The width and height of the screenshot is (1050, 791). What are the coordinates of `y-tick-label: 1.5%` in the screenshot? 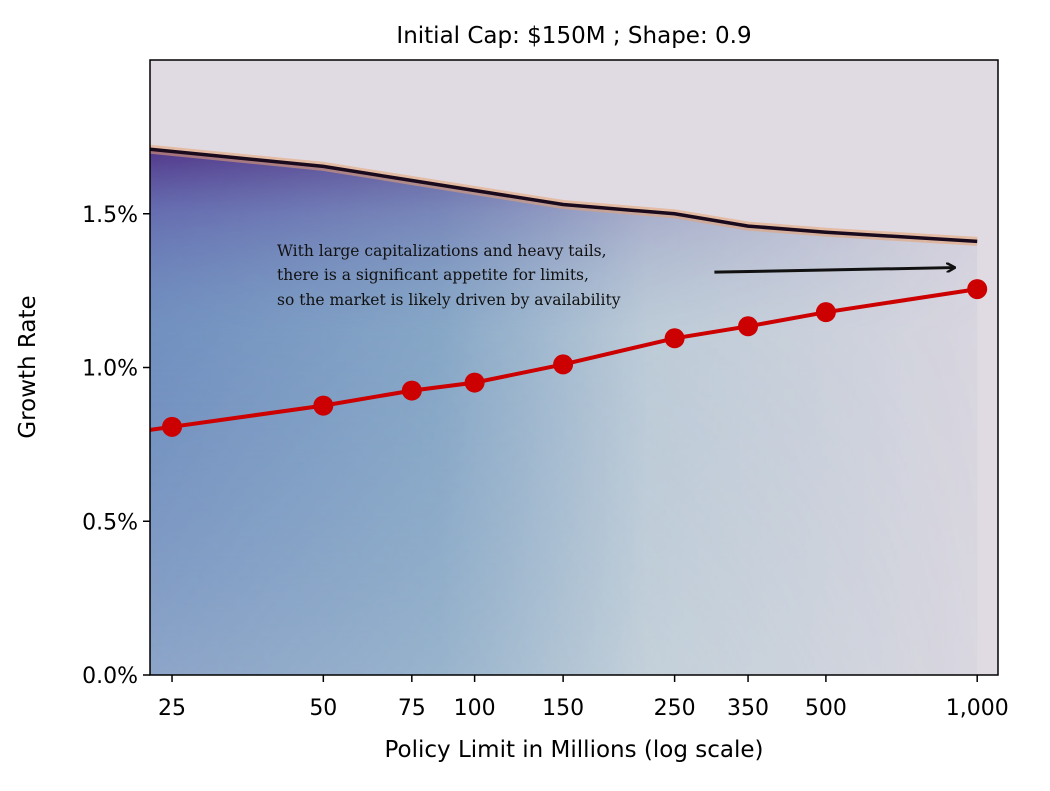 It's located at (110, 215).